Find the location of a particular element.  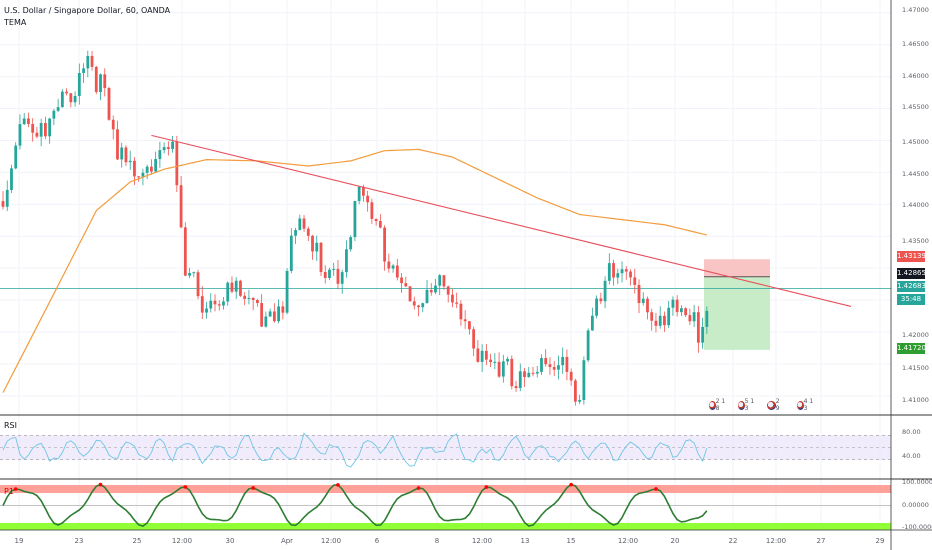

price-tick: 1.41500 is located at coordinates (915, 368).